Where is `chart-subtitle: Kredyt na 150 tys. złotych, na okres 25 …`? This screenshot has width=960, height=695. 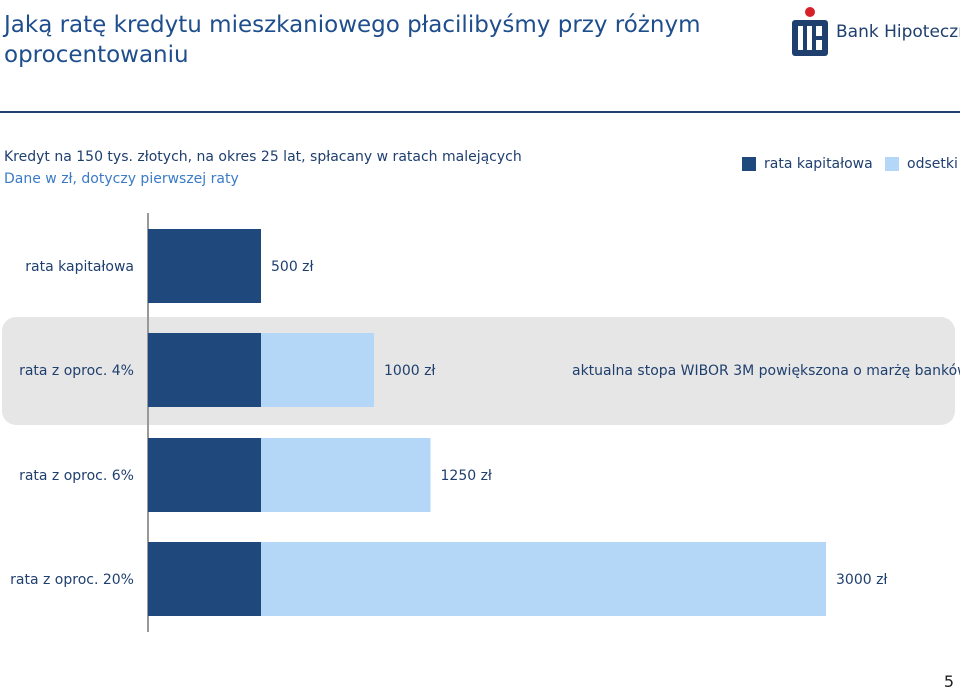 chart-subtitle: Kredyt na 150 tys. złotych, na okres 25 … is located at coordinates (263, 157).